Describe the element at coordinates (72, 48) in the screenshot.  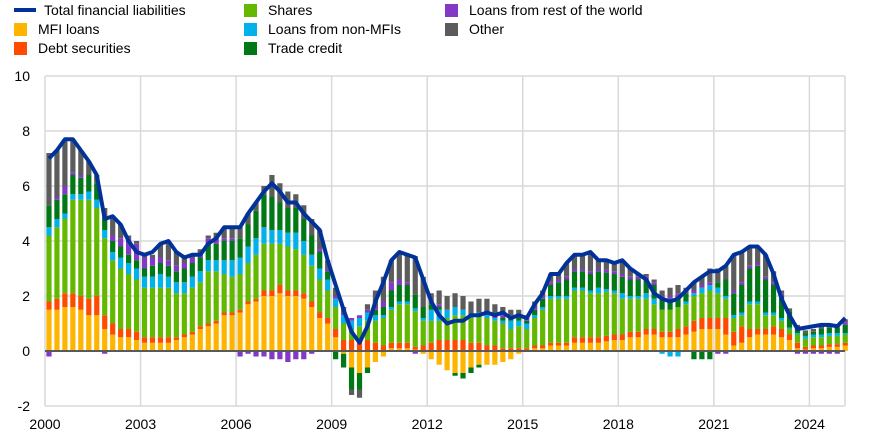
I see `legend-item-debt: Debt securities` at that location.